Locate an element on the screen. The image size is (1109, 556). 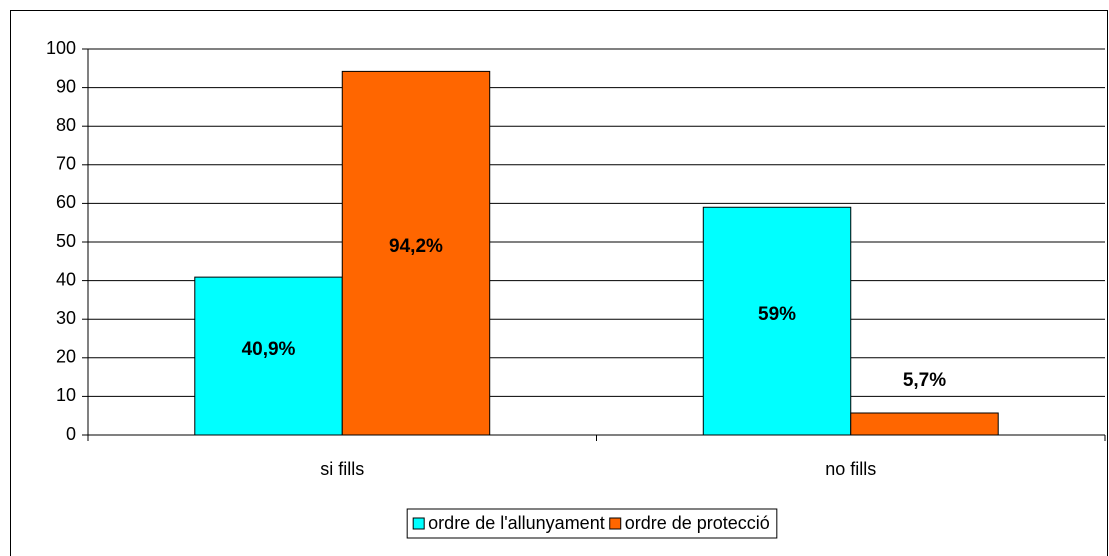
y-tick-label: 40 is located at coordinates (66, 279).